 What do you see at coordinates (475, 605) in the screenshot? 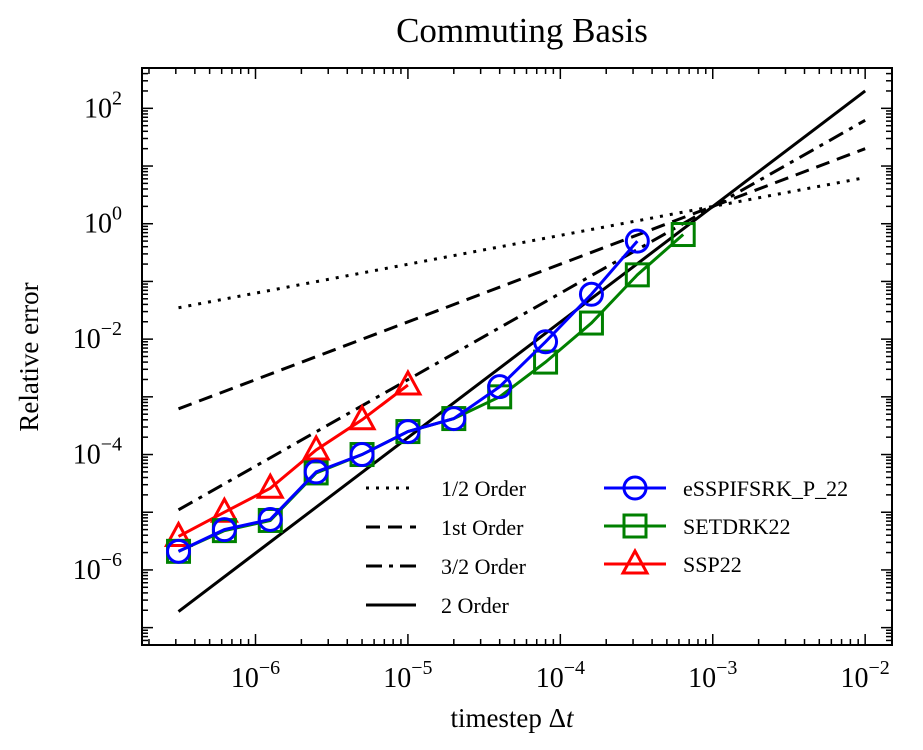
I see `legend-label: 2 Order` at bounding box center [475, 605].